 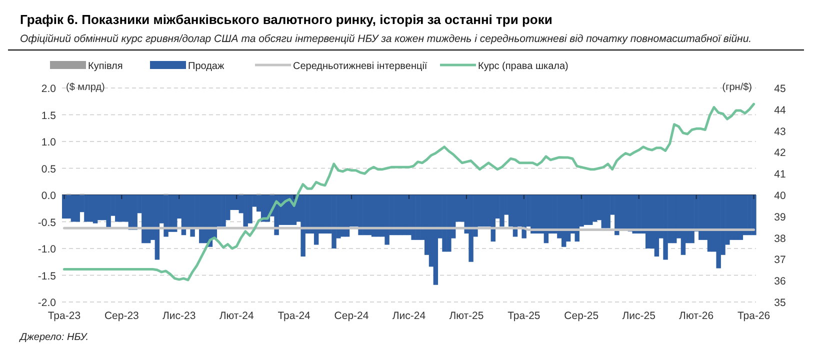 I want to click on x-tick-label: Лис-23, so click(x=179, y=316).